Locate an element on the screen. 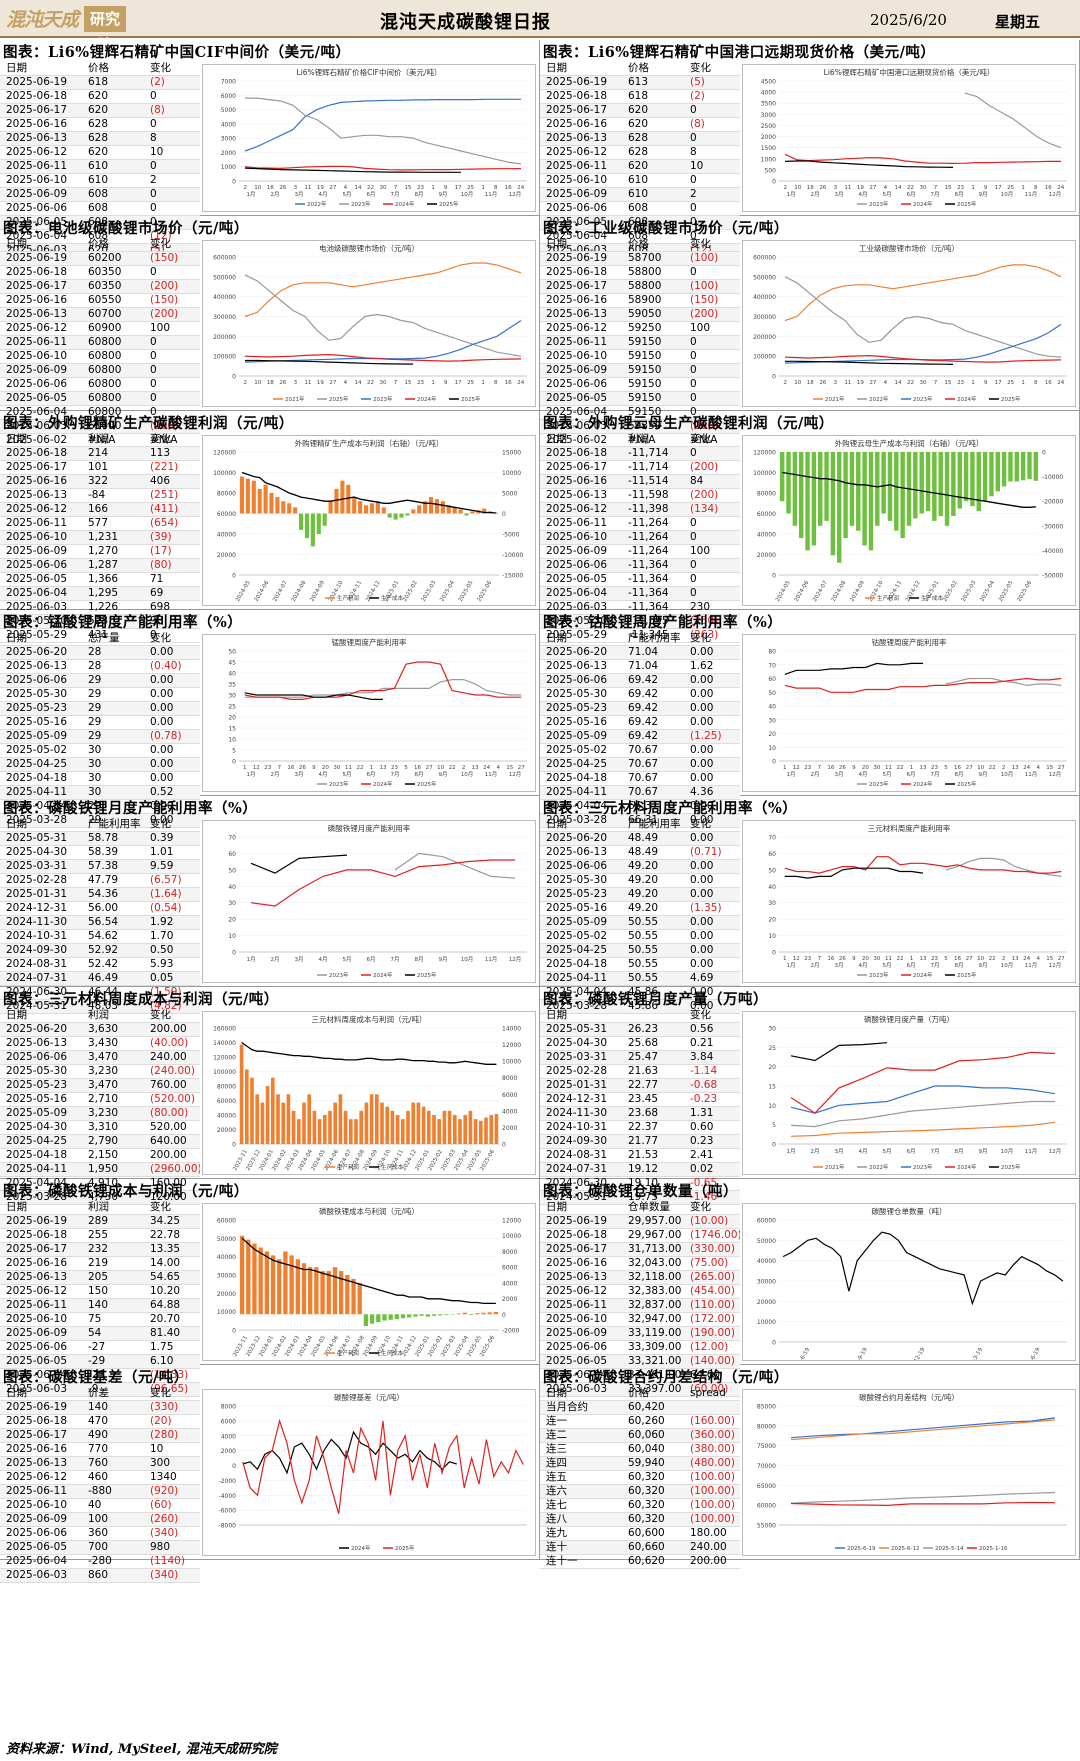 The width and height of the screenshot is (1080, 1761). table-cell: 2025-04-04 is located at coordinates (41, 1183).